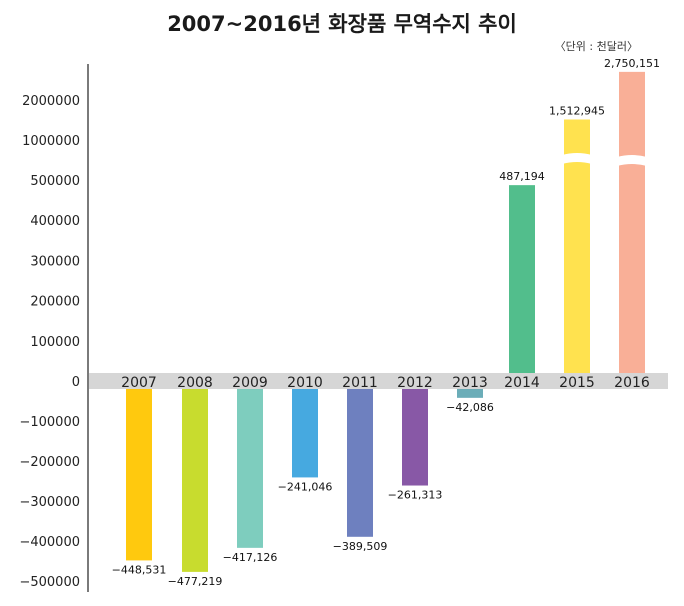  I want to click on data-label-2009: −417,126, so click(250, 557).